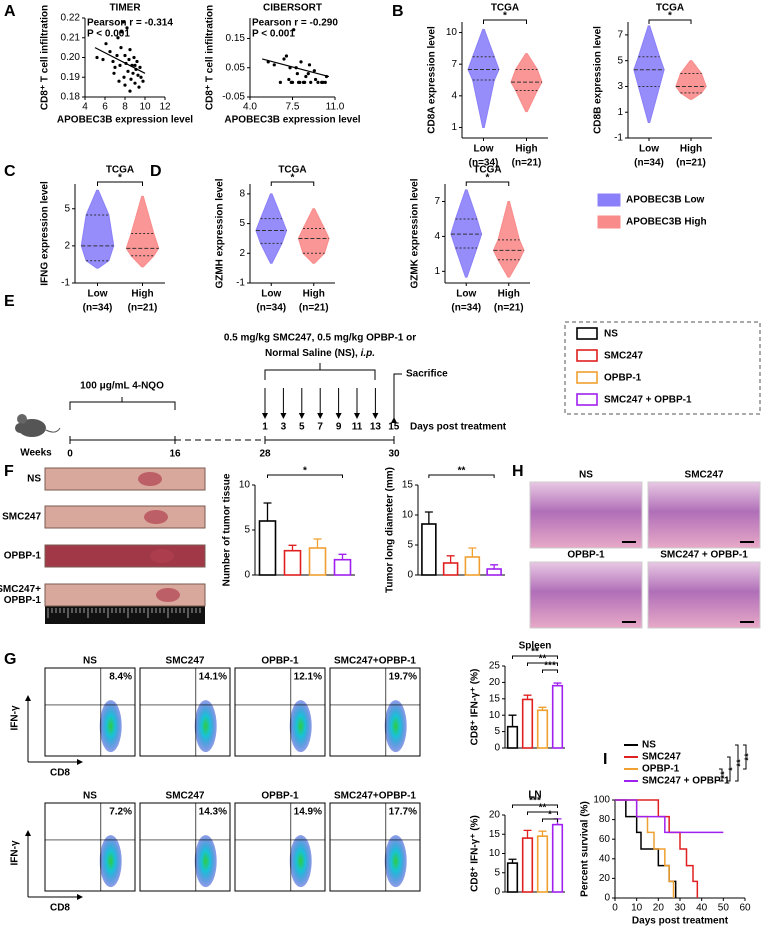 The height and width of the screenshot is (928, 764). What do you see at coordinates (125, 120) in the screenshot?
I see `x-axis-label: APOBEC3B expression level` at bounding box center [125, 120].